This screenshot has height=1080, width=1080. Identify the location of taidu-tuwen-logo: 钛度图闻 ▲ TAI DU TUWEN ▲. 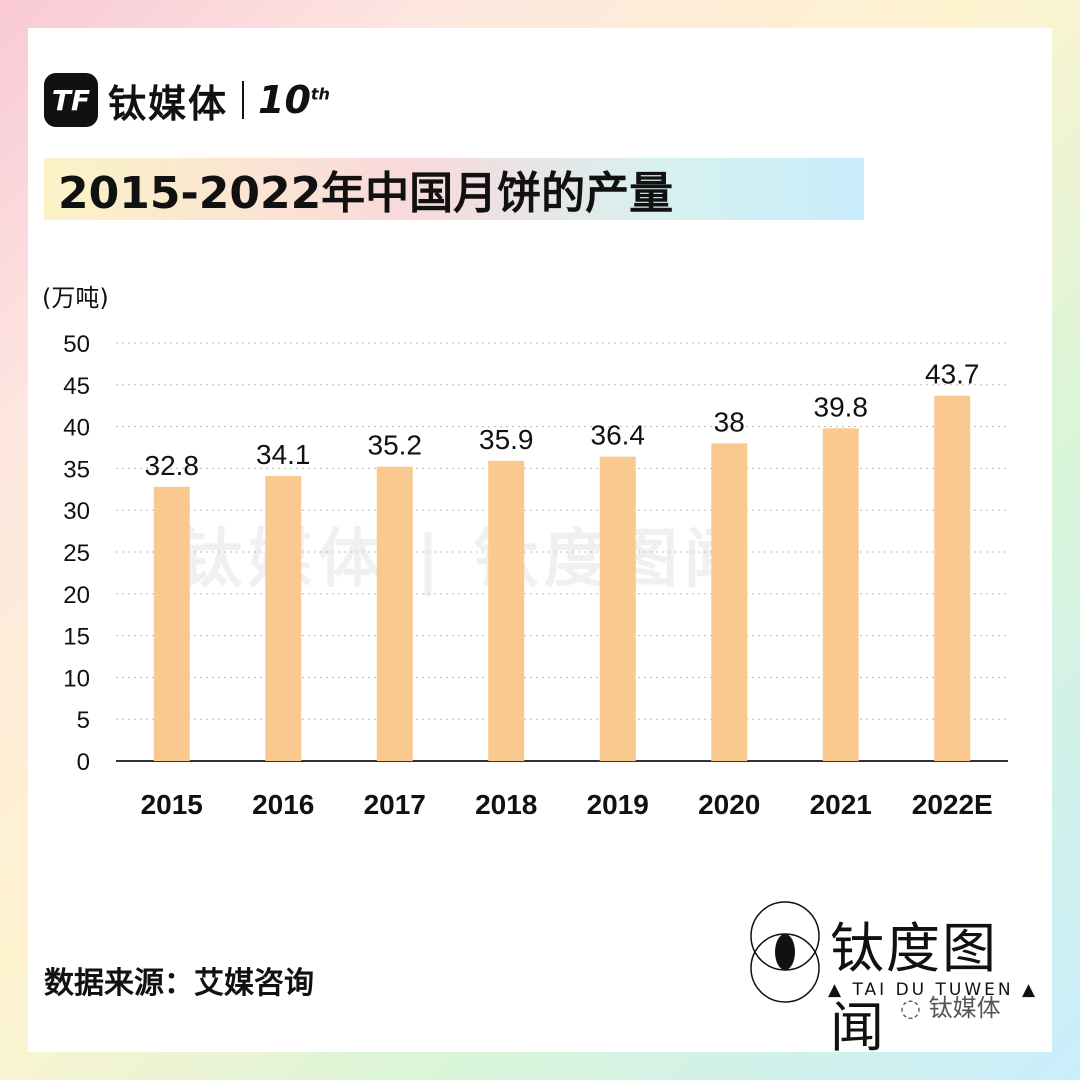
(890, 976).